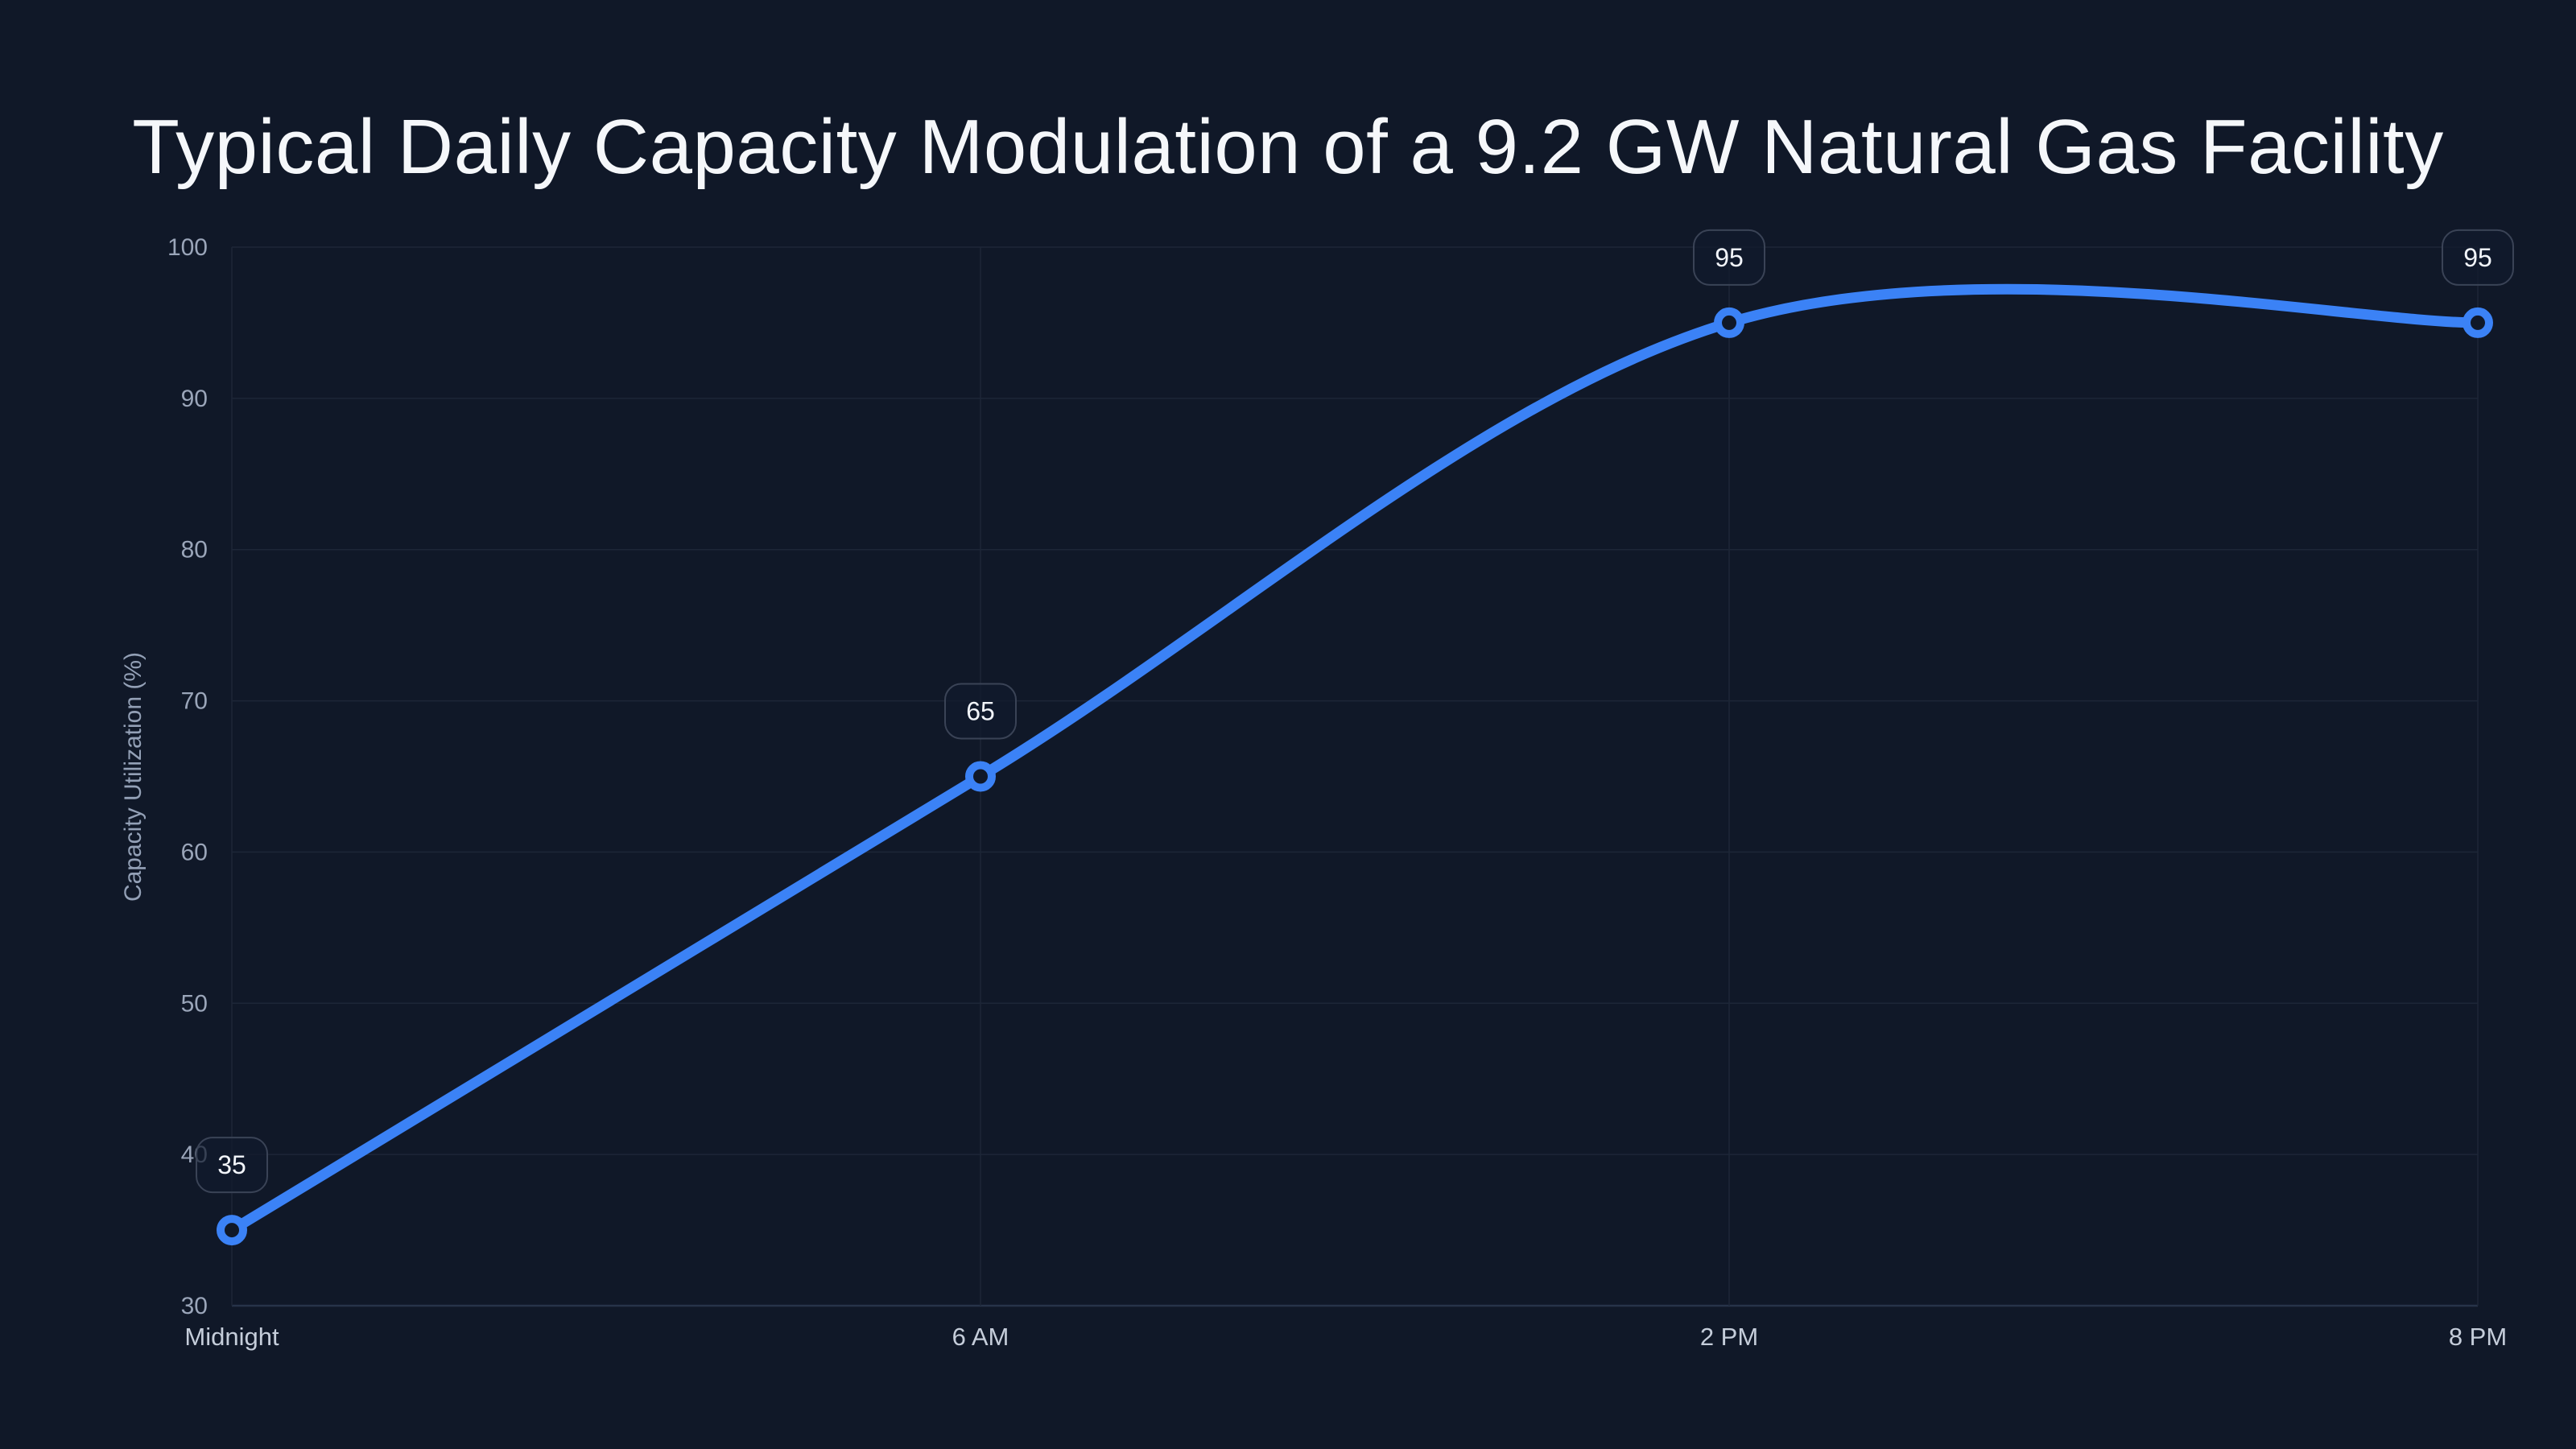 This screenshot has width=2576, height=1449. What do you see at coordinates (194, 701) in the screenshot?
I see `y-tick-label: 70` at bounding box center [194, 701].